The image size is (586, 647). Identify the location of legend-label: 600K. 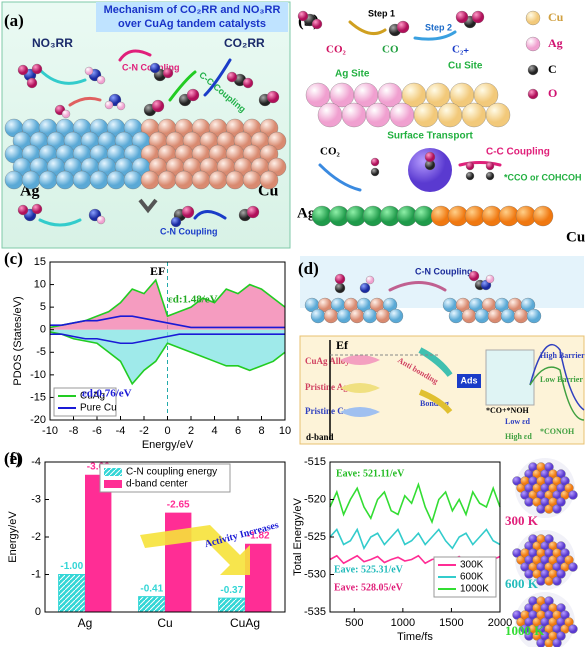
(472, 577).